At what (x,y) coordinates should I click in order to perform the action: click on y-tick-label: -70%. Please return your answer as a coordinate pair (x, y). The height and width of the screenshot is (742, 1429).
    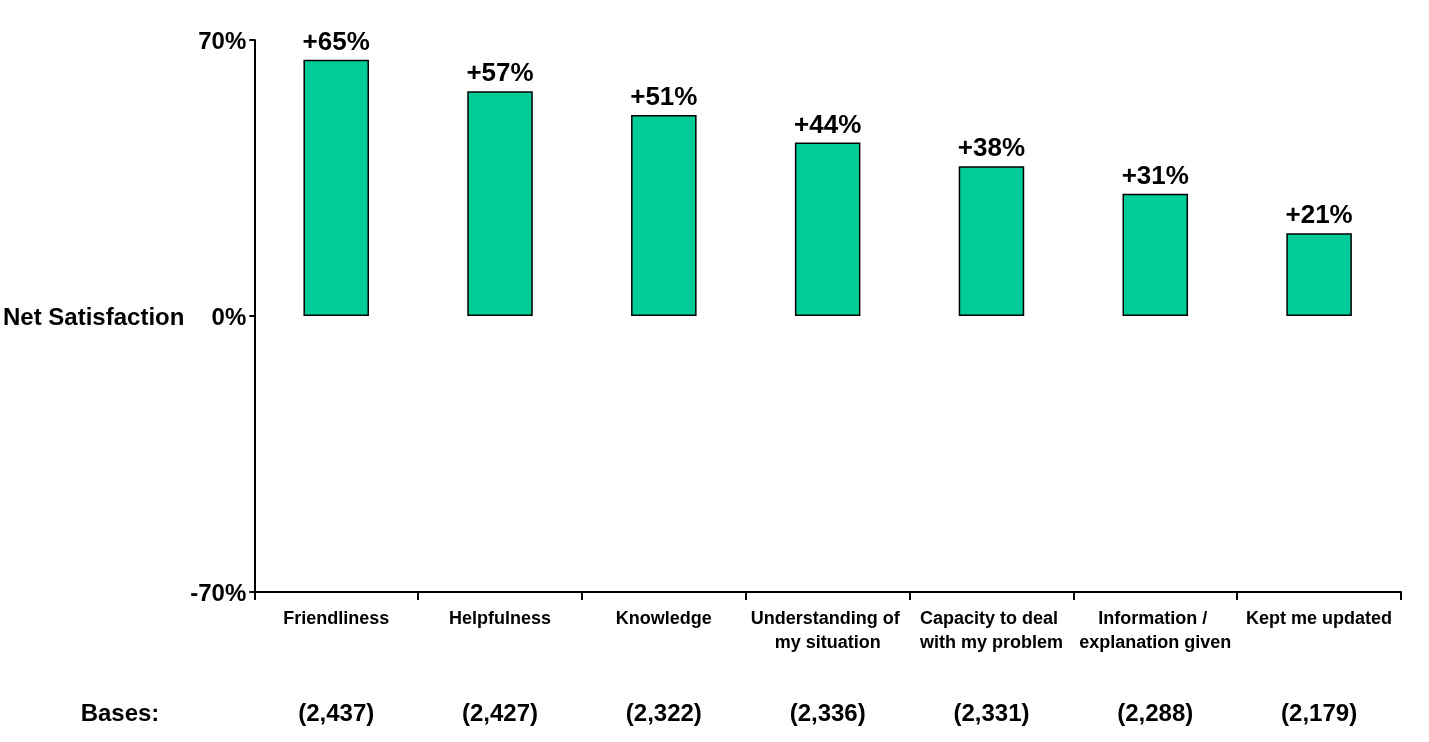
    Looking at the image, I should click on (218, 592).